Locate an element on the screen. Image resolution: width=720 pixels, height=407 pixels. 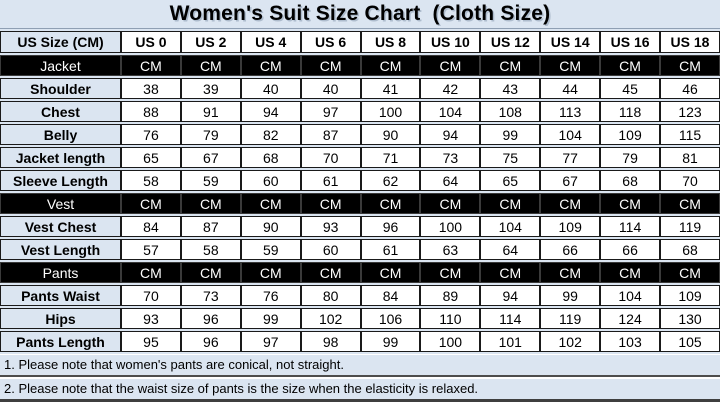
section-row-pants: Pants CM CM CM CM CM CM CM CM CM CM is located at coordinates (360, 272).